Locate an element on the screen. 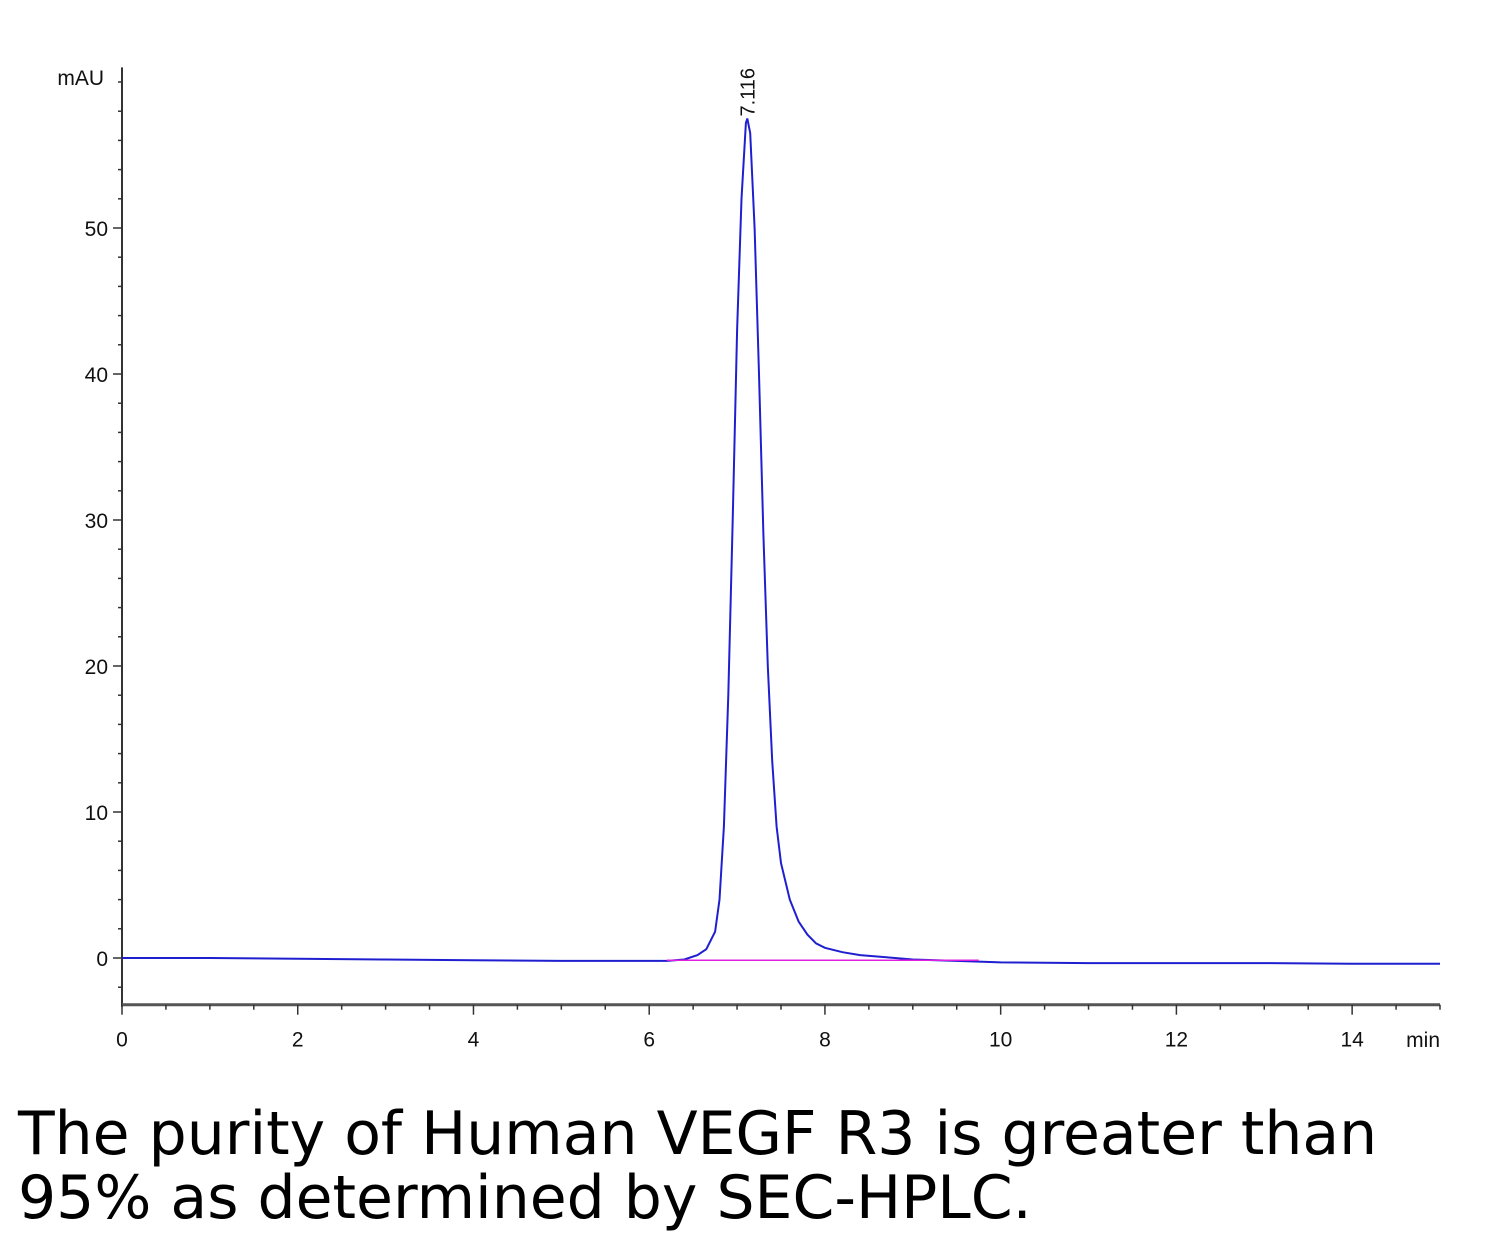 Image resolution: width=1500 pixels, height=1252 pixels. y-tick-label: 50 is located at coordinates (96, 229).